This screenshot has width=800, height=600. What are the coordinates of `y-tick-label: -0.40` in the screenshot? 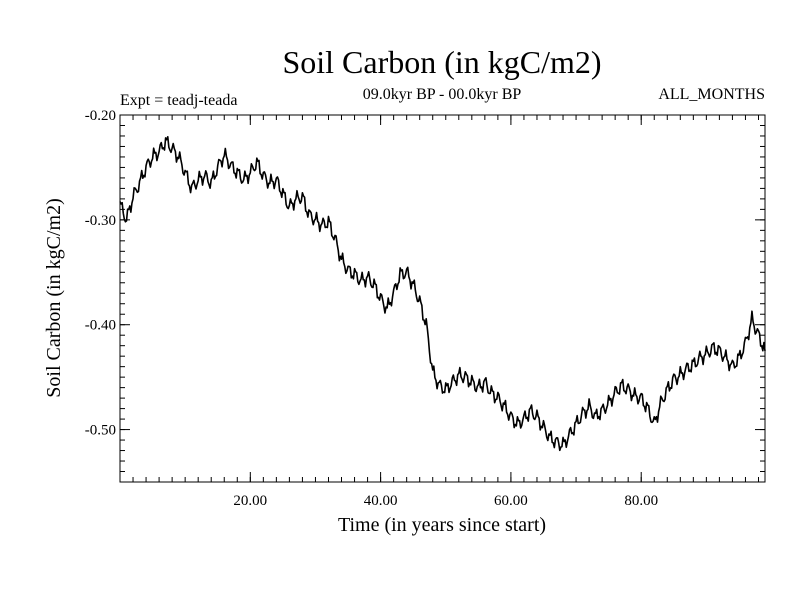 It's located at (100, 326).